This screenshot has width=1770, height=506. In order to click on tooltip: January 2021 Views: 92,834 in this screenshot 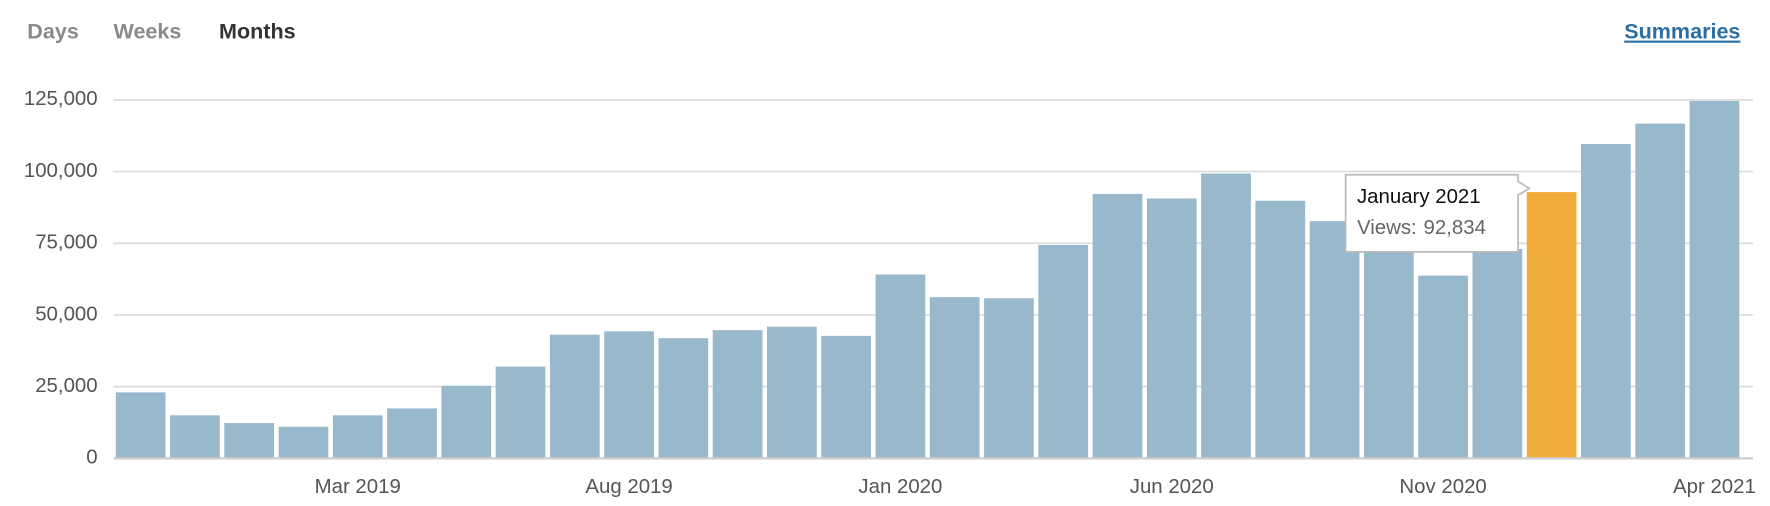, I will do `click(1438, 213)`.